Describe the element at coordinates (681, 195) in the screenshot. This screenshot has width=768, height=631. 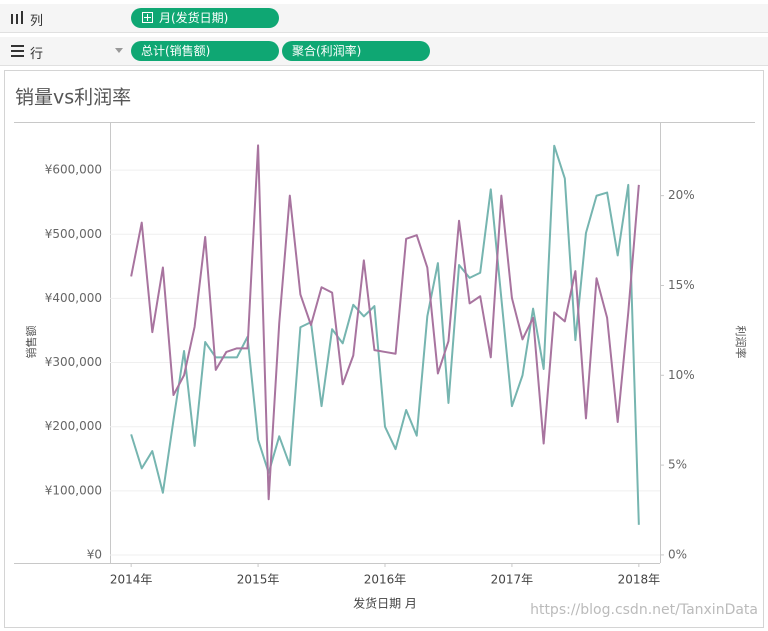
I see `y2-tick-label: 20%` at that location.